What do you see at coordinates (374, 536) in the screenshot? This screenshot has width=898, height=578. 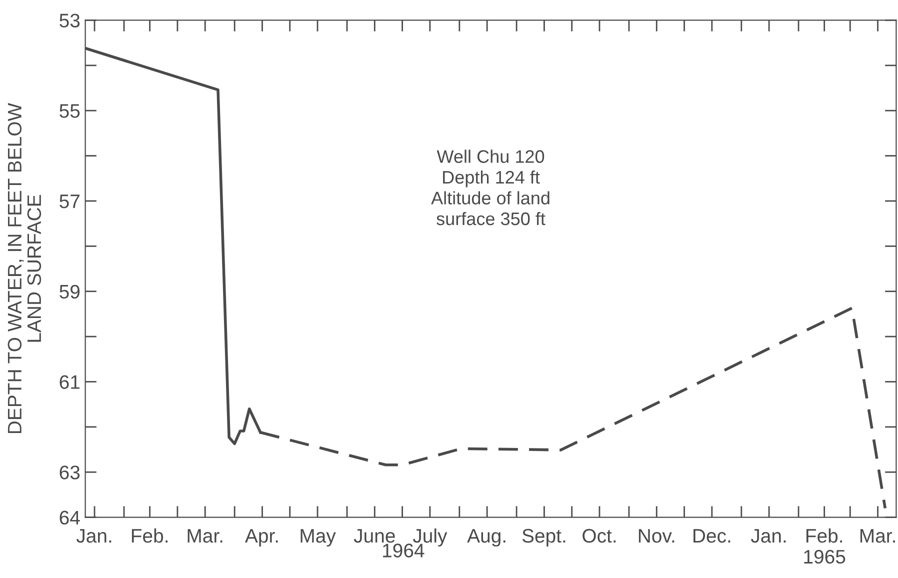 I see `x-tick-label: June` at bounding box center [374, 536].